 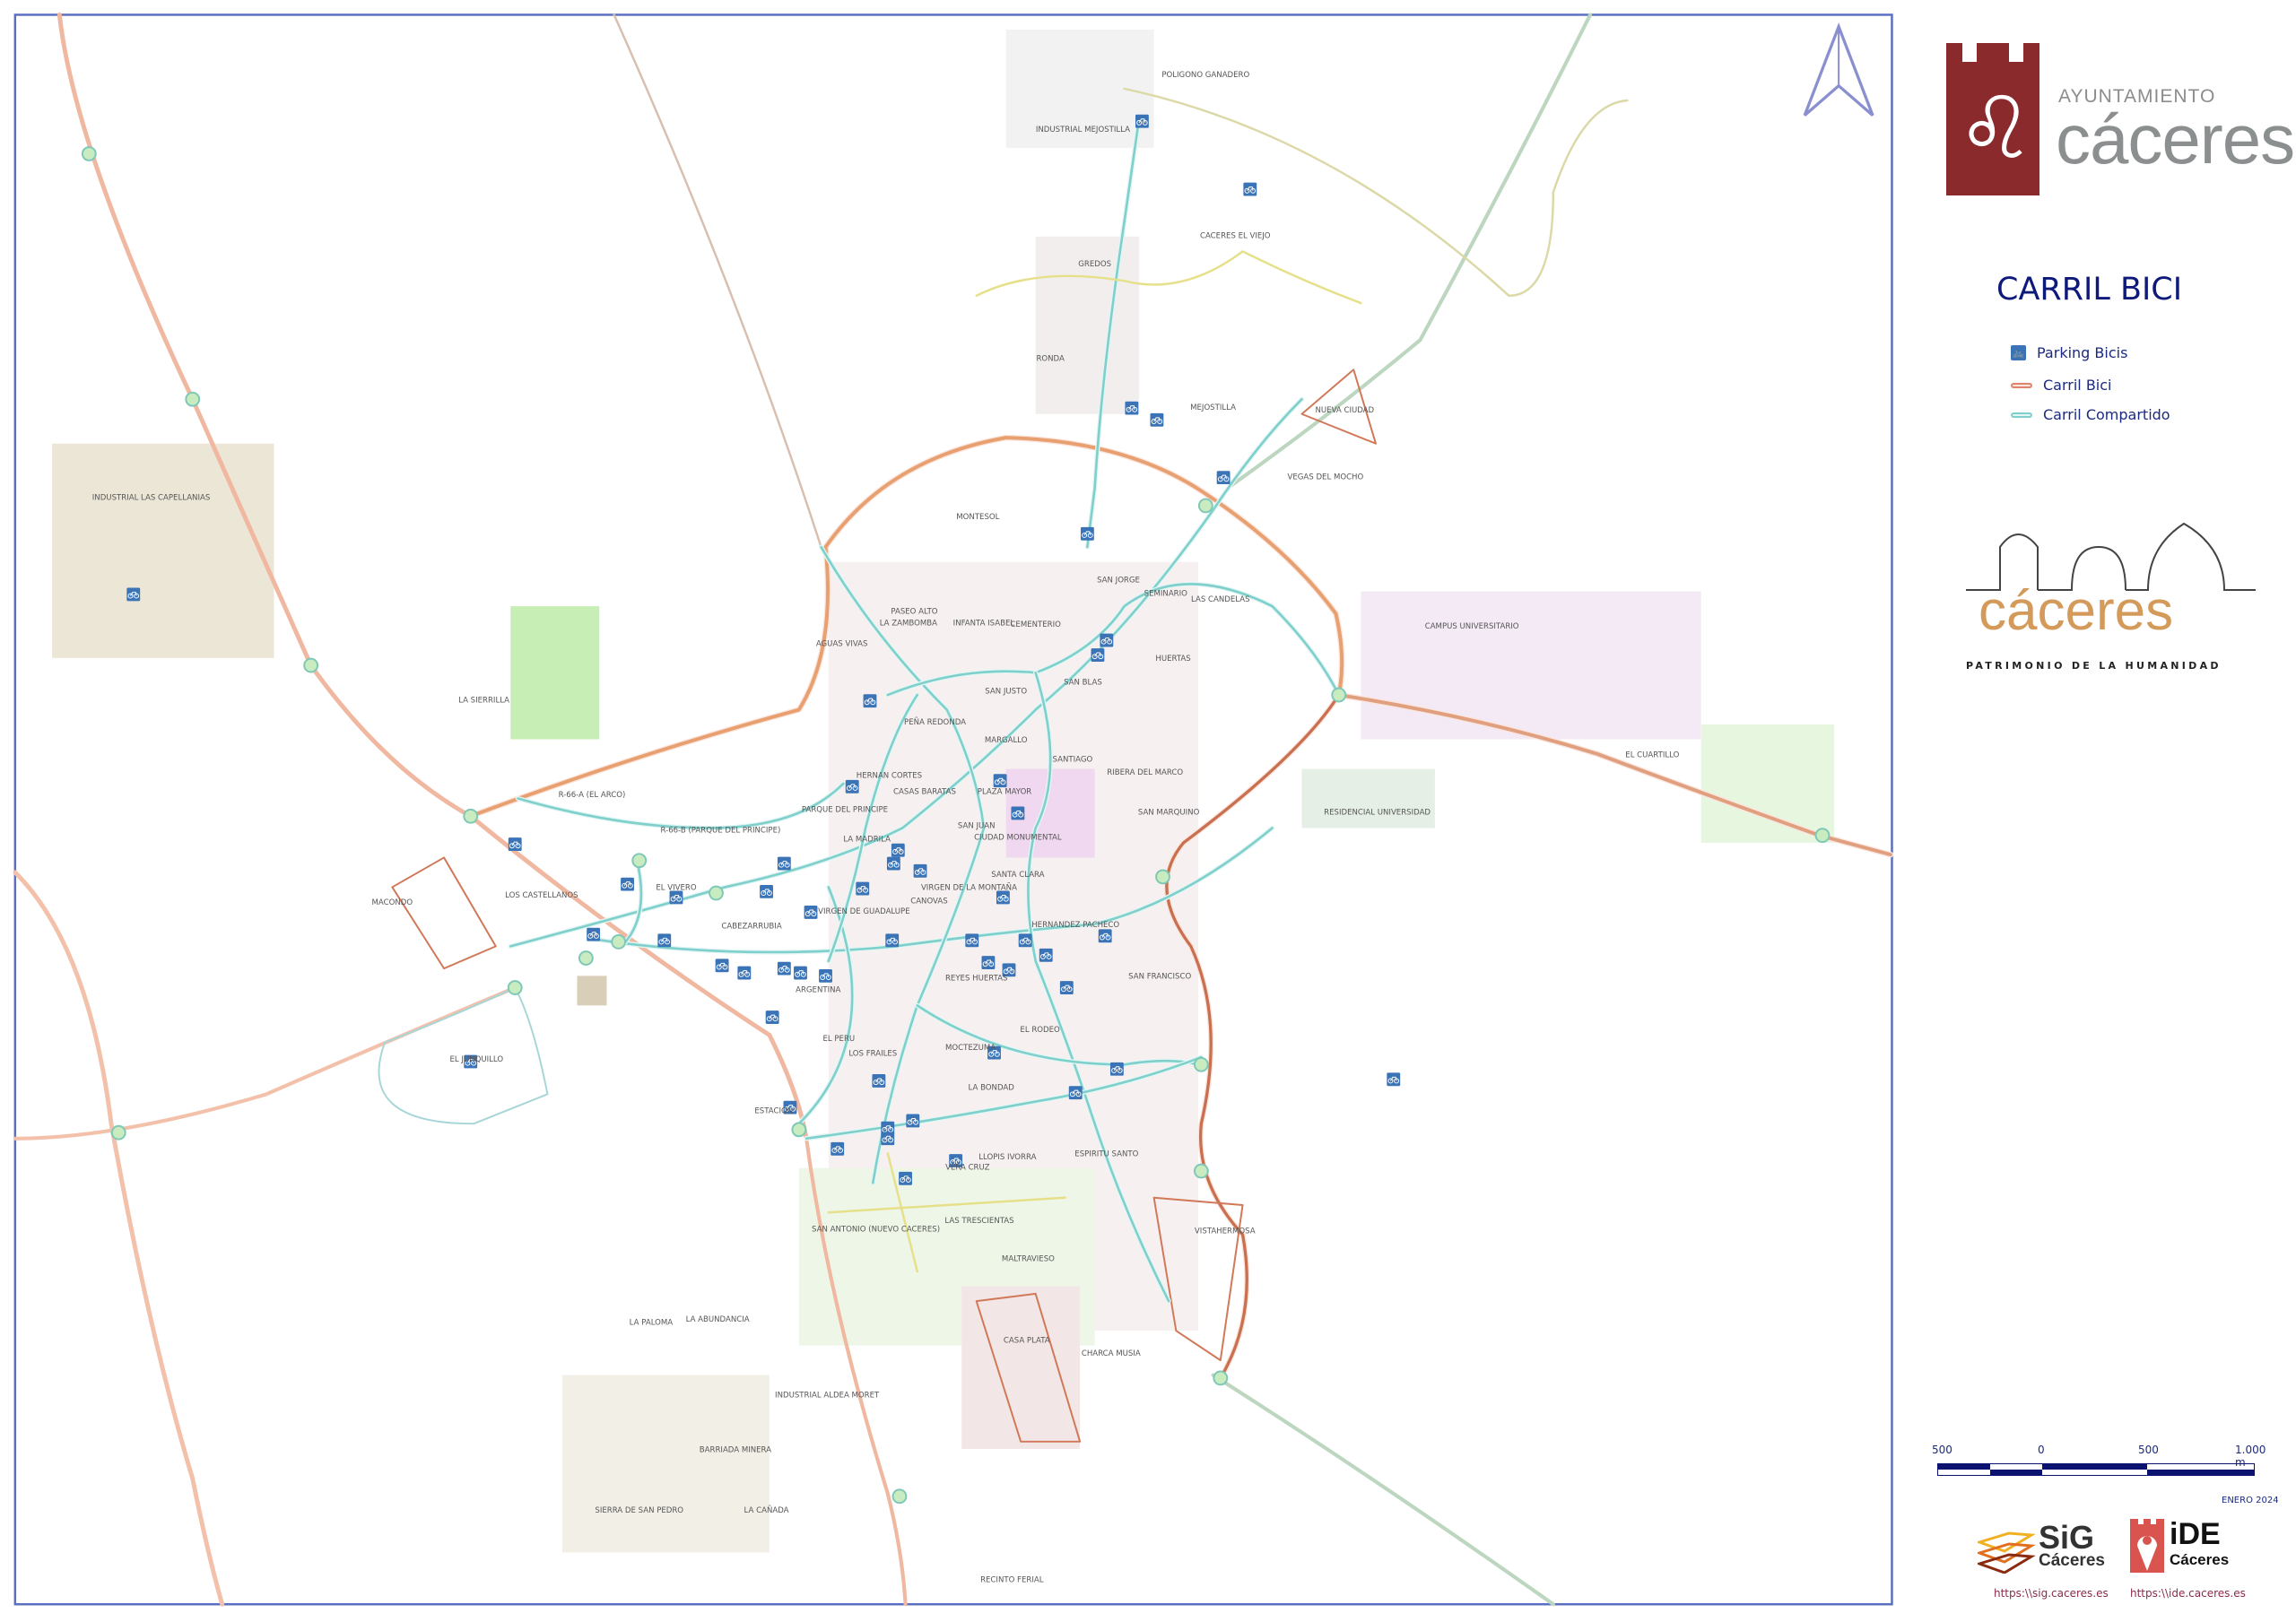 What do you see at coordinates (2051, 1593) in the screenshot?
I see `sig-url-link: https:\\sig.caceres.es` at bounding box center [2051, 1593].